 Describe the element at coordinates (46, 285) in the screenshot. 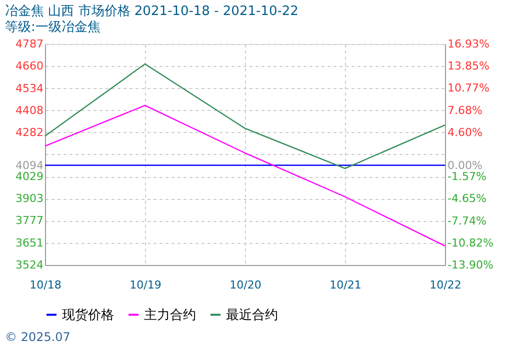

I see `x-tick-label: 10/18` at that location.